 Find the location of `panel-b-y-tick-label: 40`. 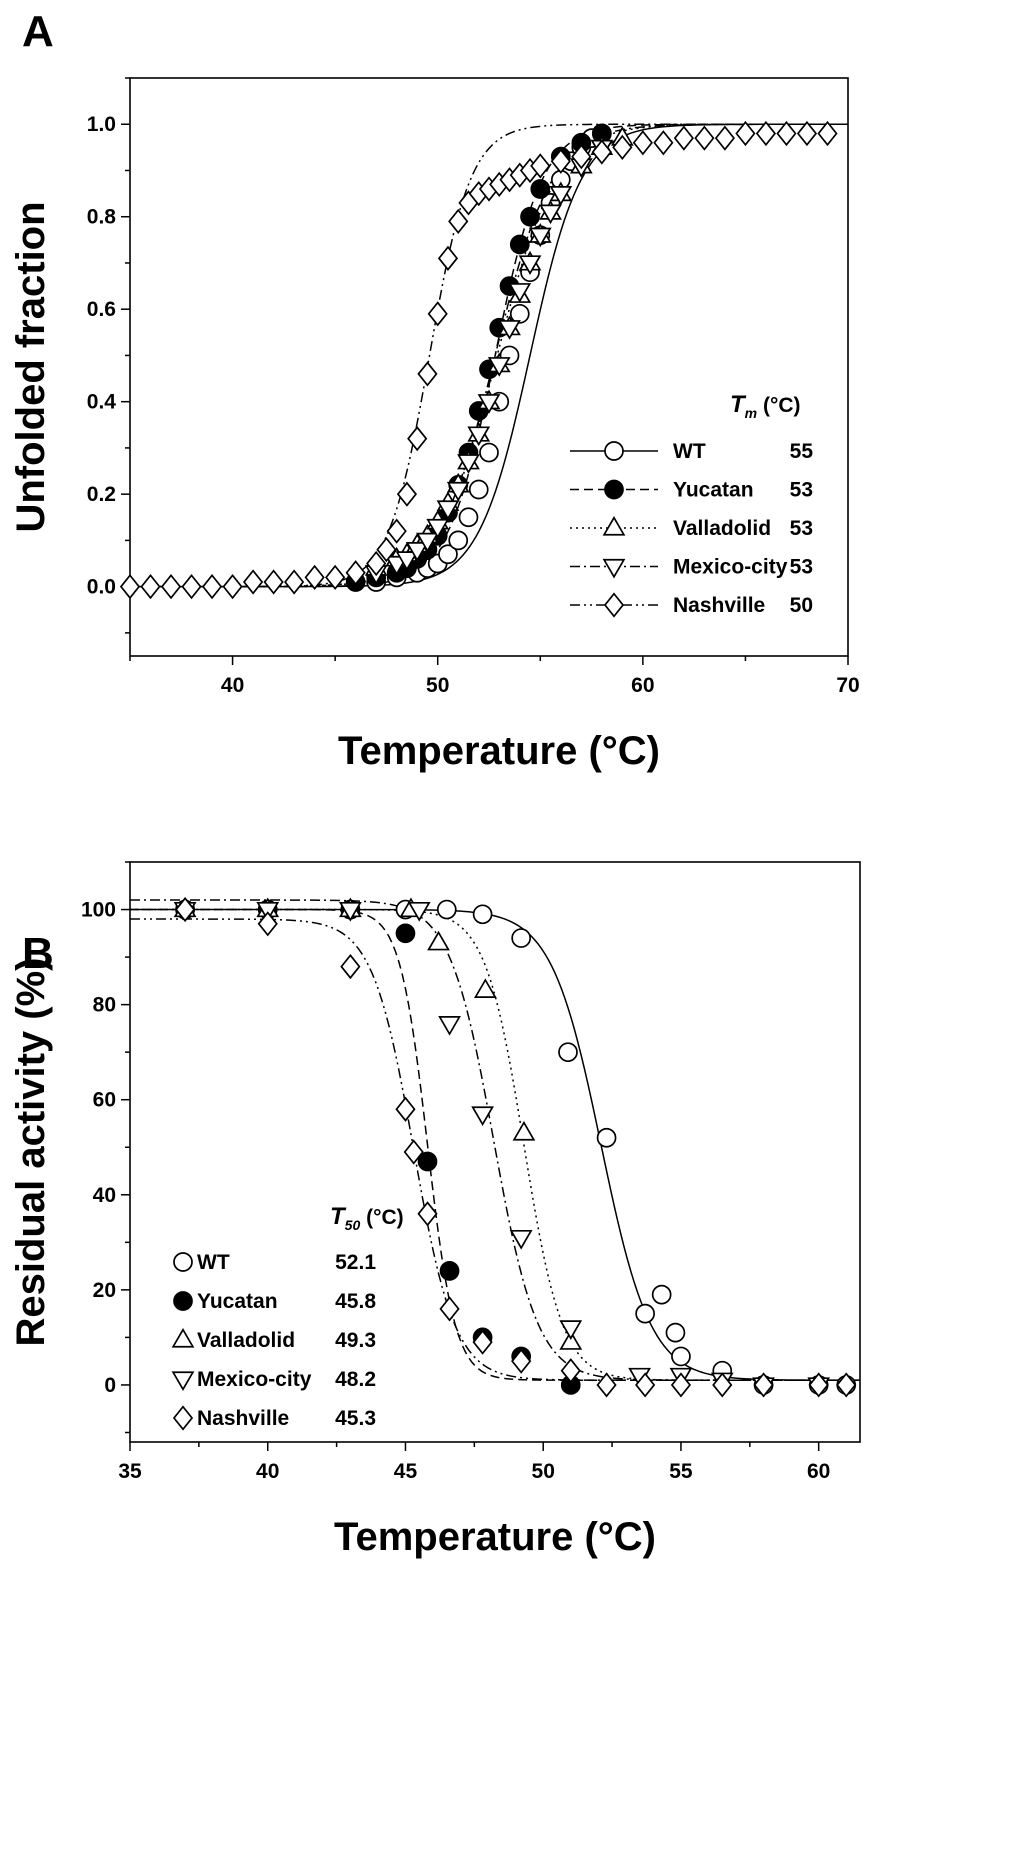

panel-b-y-tick-label: 40 is located at coordinates (104, 1195).